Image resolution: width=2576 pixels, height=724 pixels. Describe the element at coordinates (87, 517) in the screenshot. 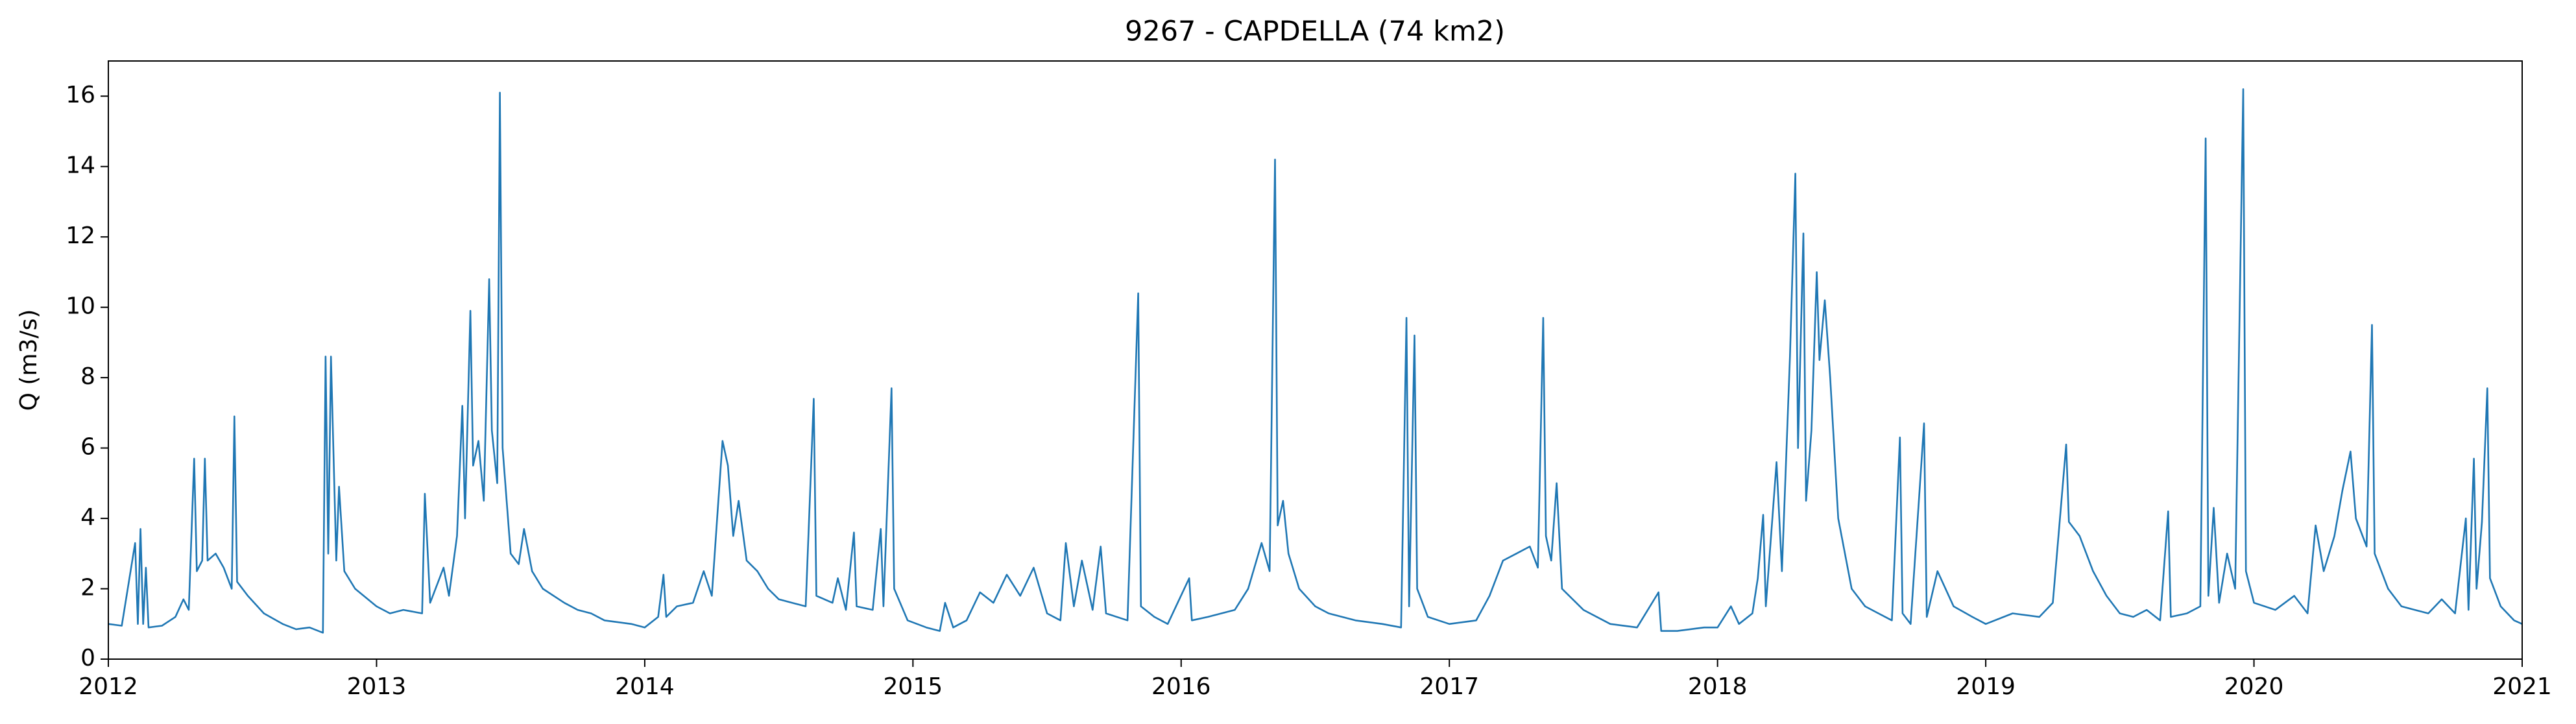

I see `y-tick-label: 4` at that location.